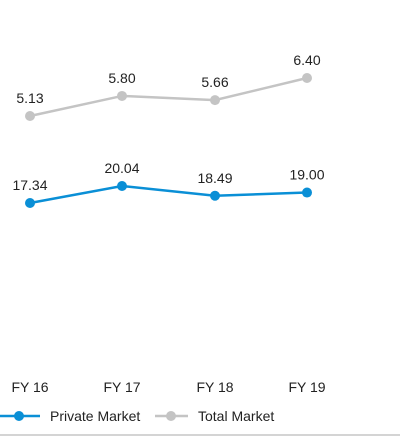  I want to click on private-market-point-fy17, so click(122, 186).